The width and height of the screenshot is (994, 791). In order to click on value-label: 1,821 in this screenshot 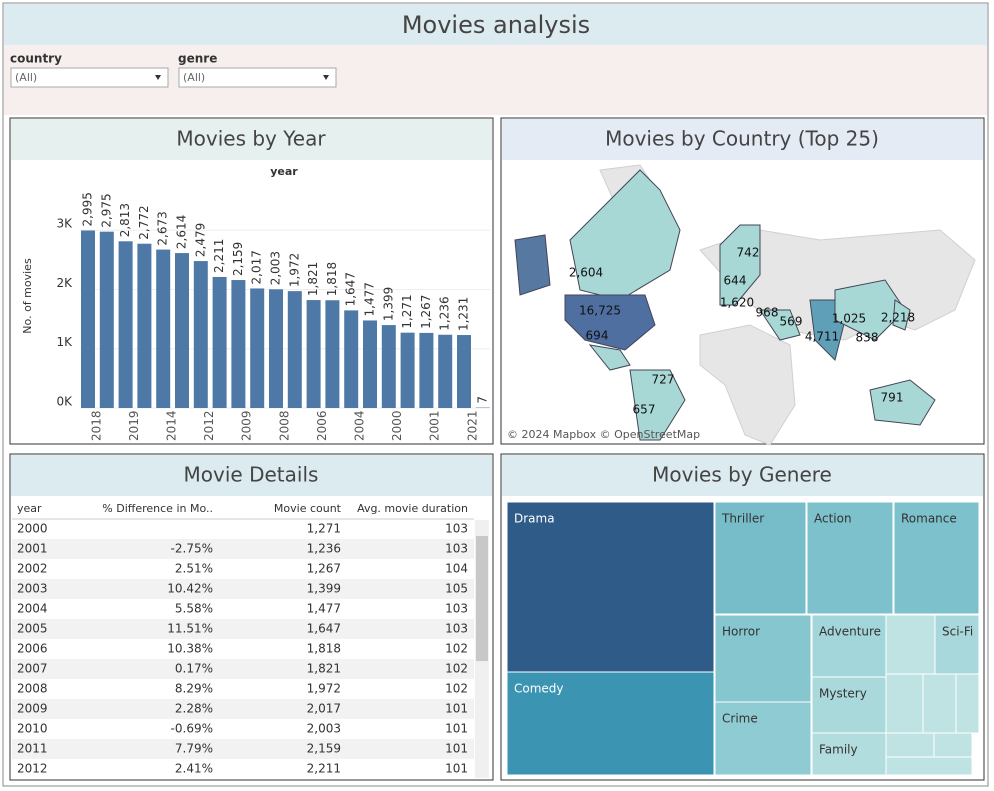, I will do `click(313, 279)`.